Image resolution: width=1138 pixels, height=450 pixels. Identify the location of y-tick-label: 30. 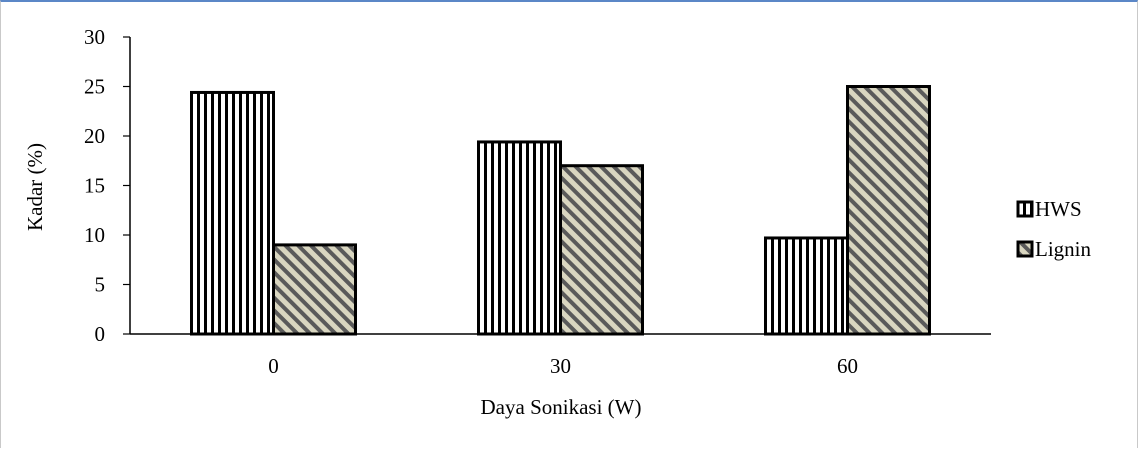
(94, 37).